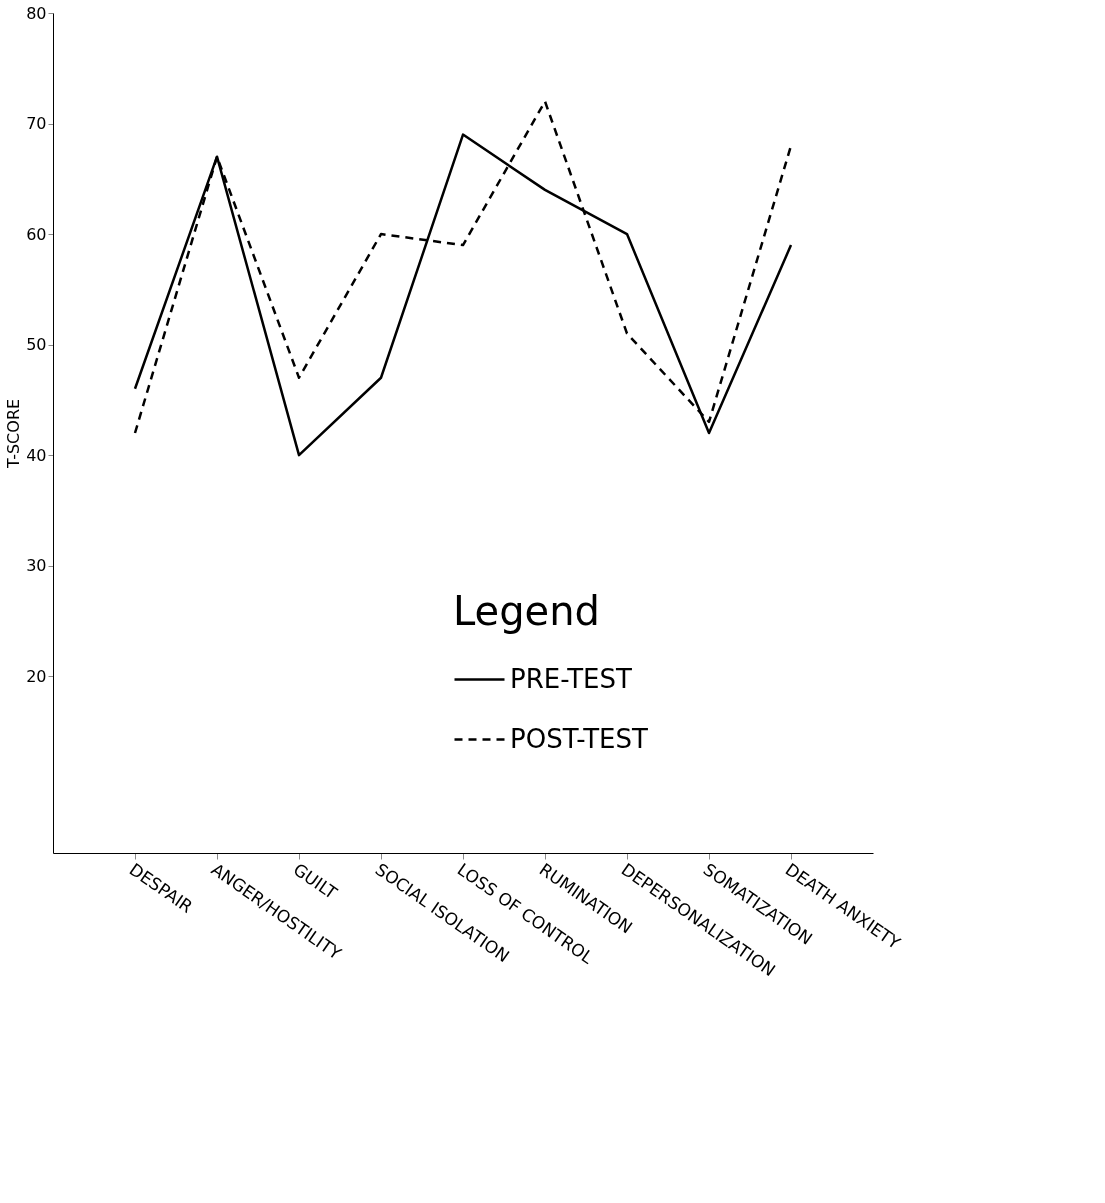 Image resolution: width=1105 pixels, height=1203 pixels. I want to click on y-tick-label: 30, so click(36, 566).